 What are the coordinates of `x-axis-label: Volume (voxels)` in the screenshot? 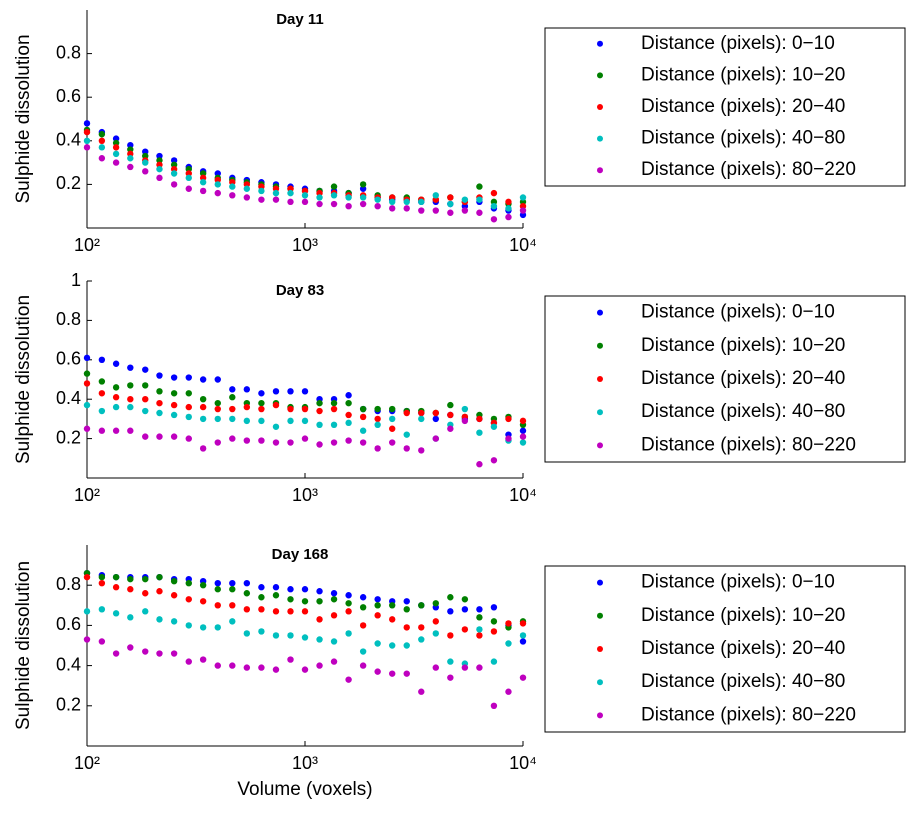 It's located at (304, 789).